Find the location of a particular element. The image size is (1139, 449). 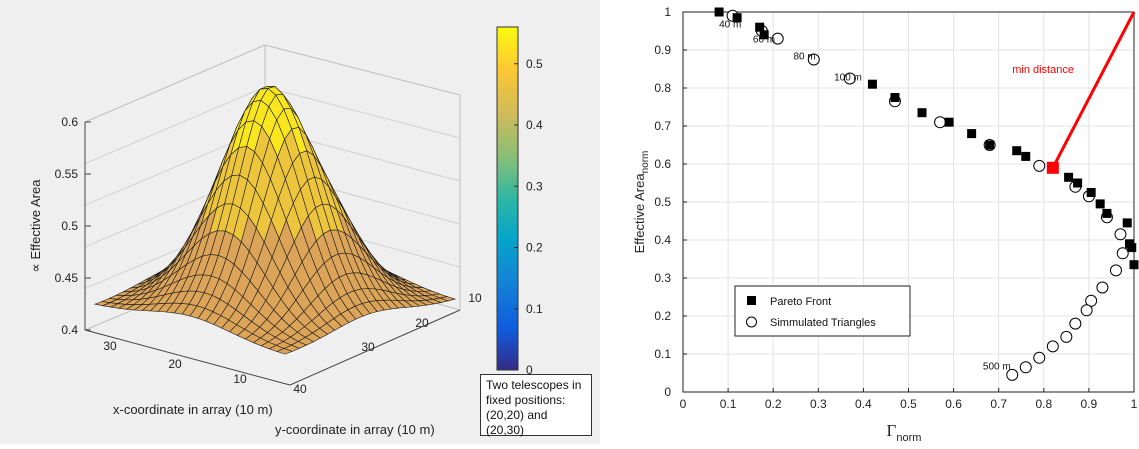

distance-label: 80 m is located at coordinates (804, 57).